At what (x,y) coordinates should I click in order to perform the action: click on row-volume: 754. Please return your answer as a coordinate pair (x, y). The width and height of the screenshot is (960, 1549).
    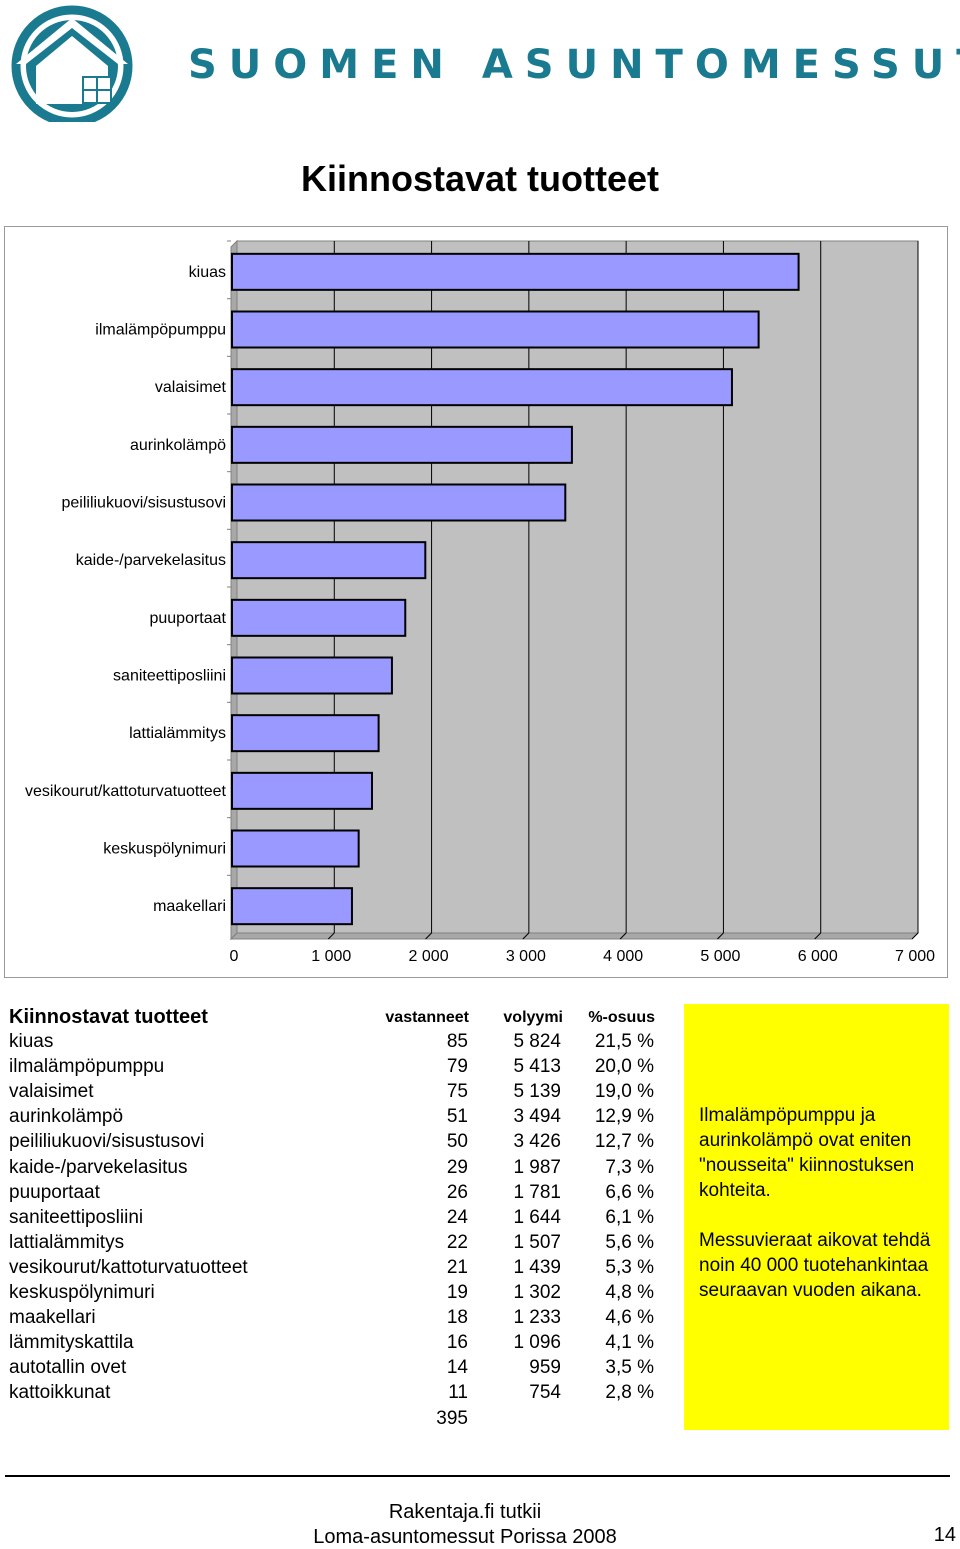
    Looking at the image, I should click on (545, 1393).